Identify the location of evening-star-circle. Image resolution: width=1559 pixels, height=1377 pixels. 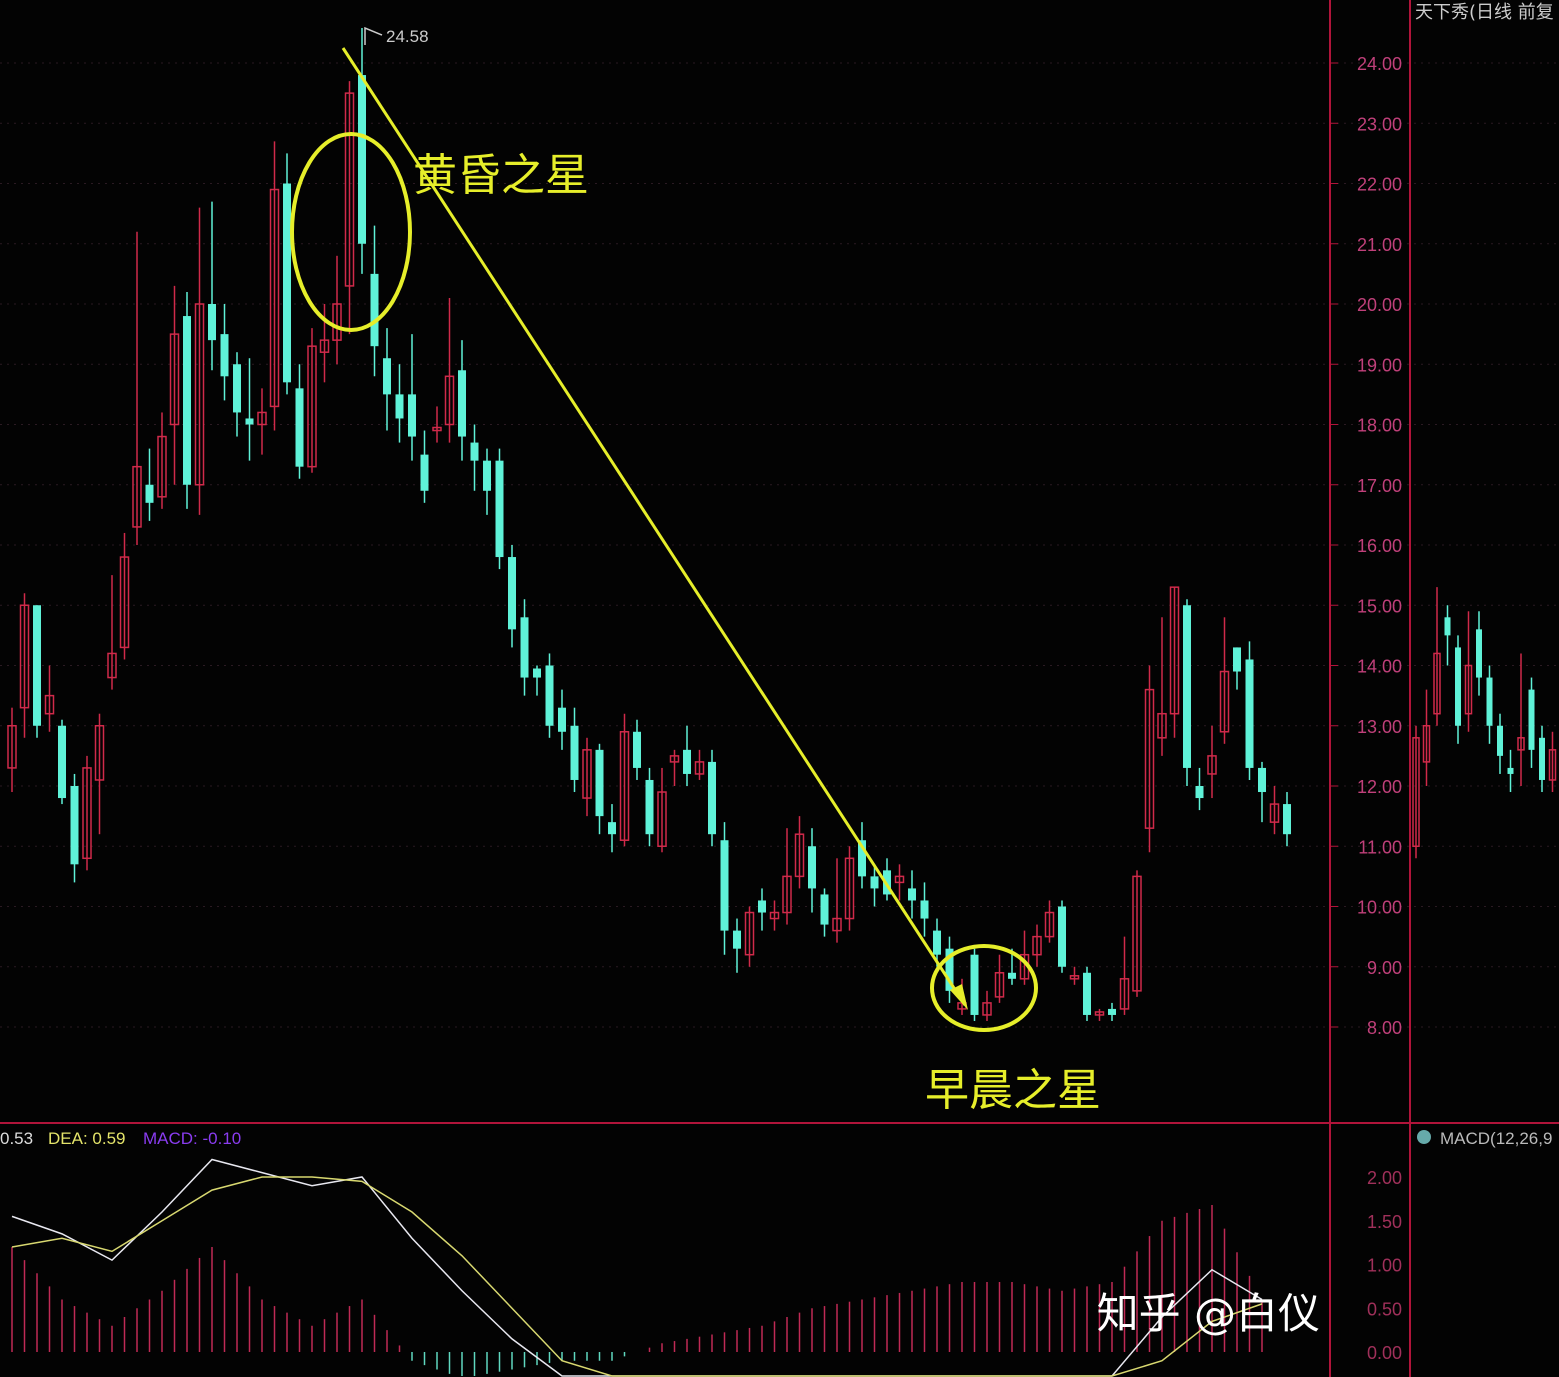
(351, 232).